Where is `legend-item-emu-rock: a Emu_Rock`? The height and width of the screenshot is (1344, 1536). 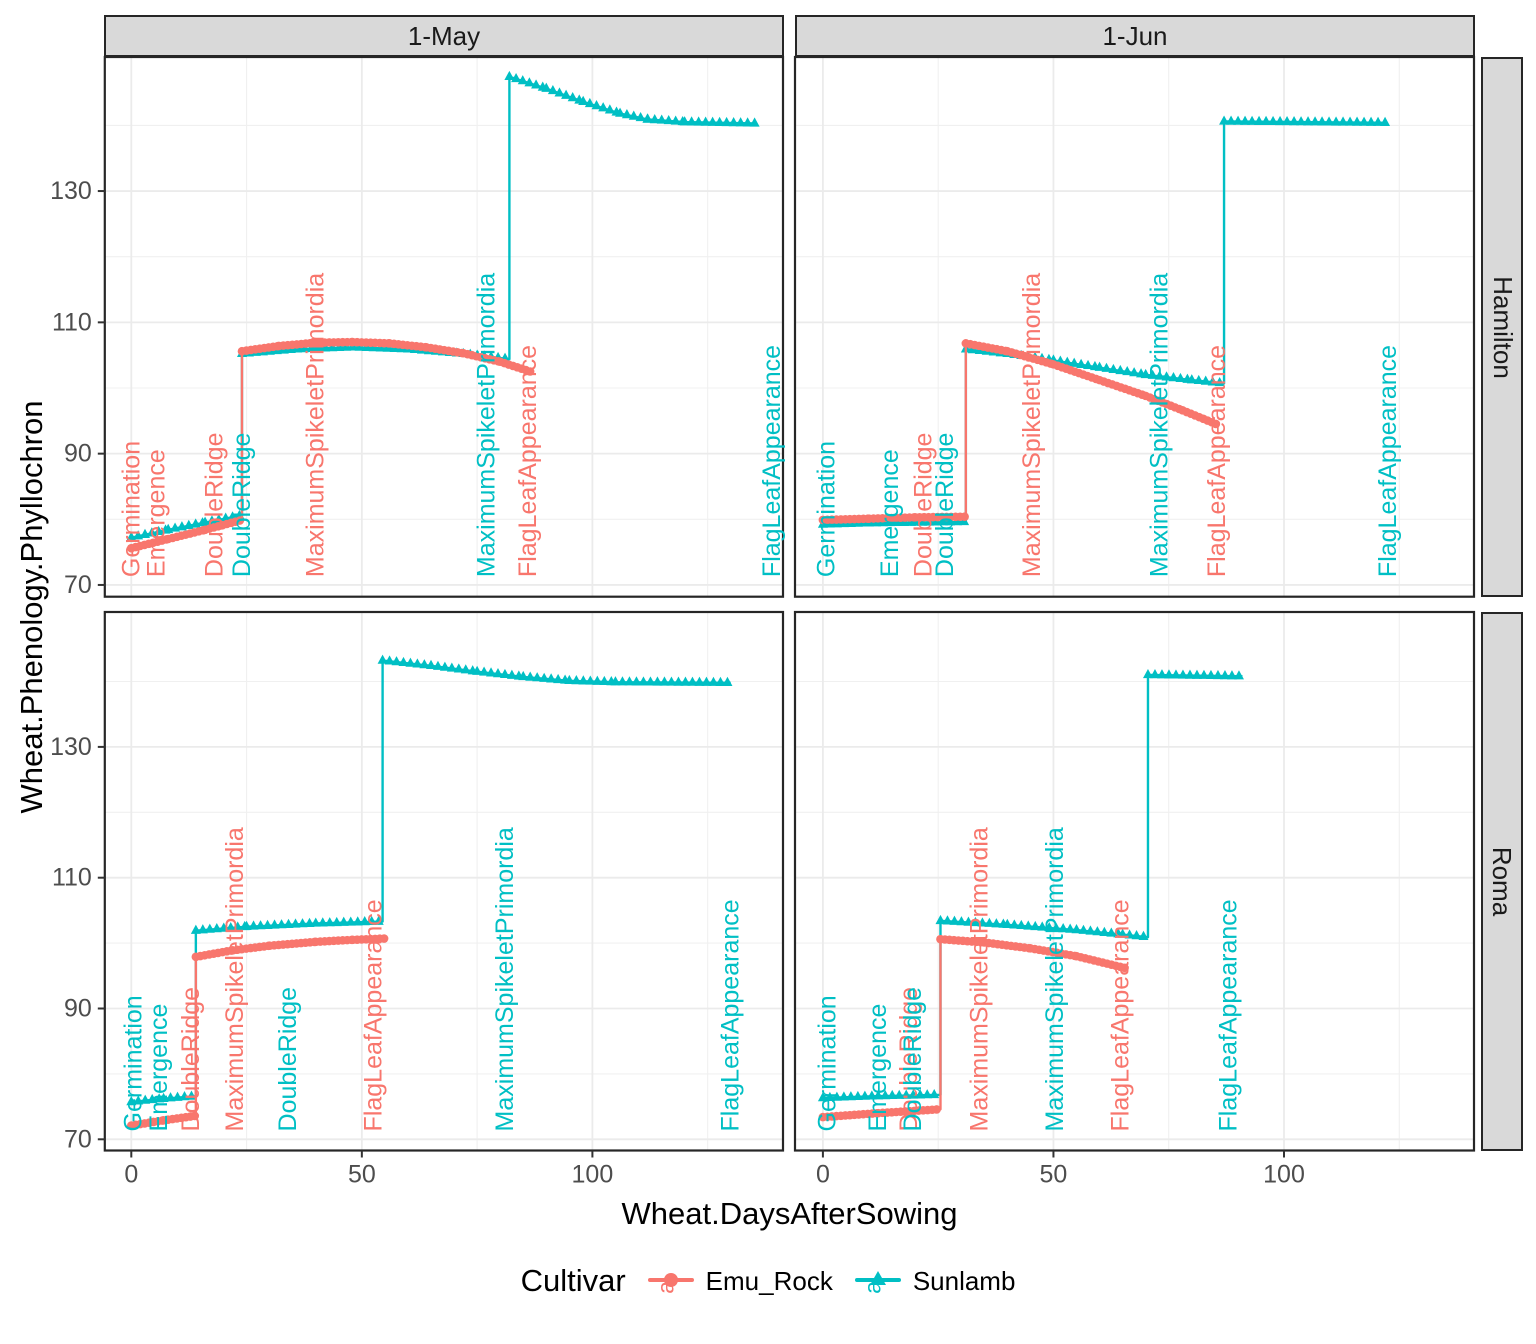
legend-item-emu-rock: a Emu_Rock is located at coordinates (740, 1281).